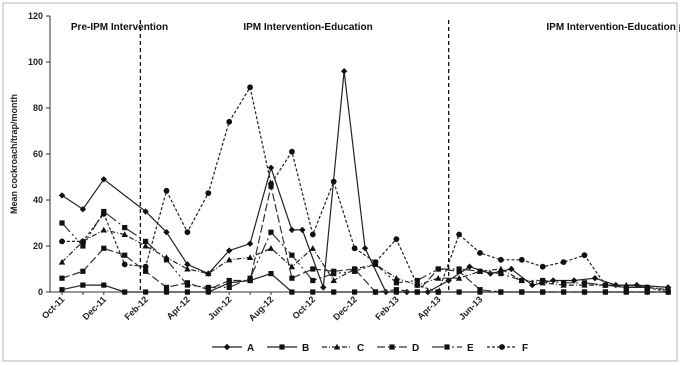 This screenshot has height=365, width=680. I want to click on legend-label: F, so click(525, 348).